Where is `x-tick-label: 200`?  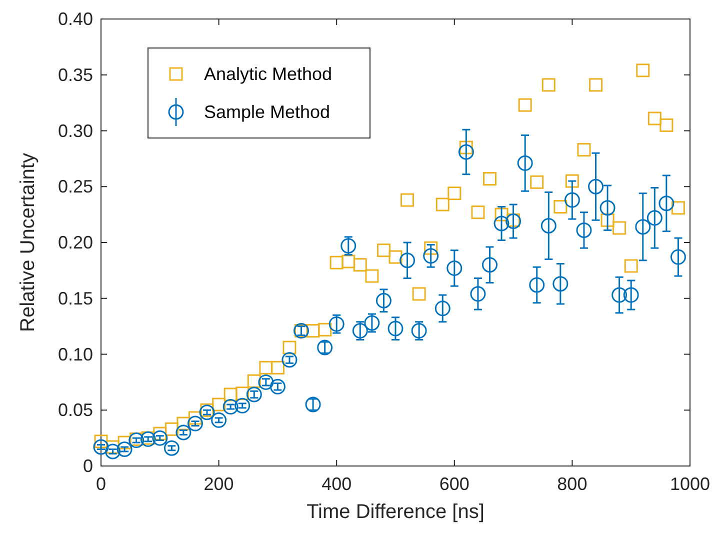 x-tick-label: 200 is located at coordinates (219, 484).